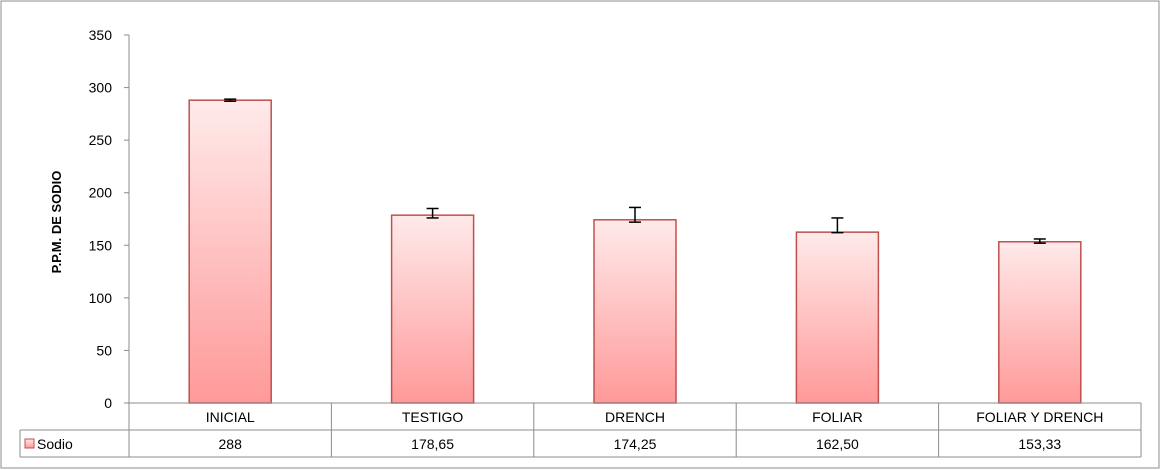 This screenshot has height=470, width=1161. I want to click on y-tick-label: 50, so click(104, 350).